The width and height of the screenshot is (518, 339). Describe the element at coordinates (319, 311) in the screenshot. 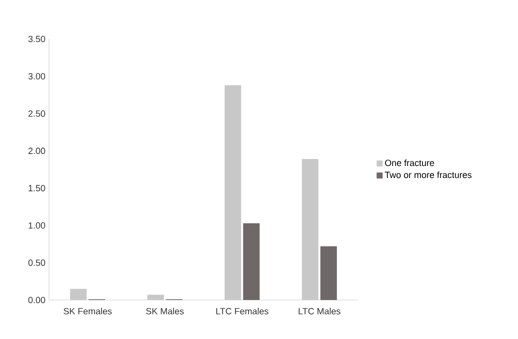

I see `x-tick-label: LTC Males` at that location.